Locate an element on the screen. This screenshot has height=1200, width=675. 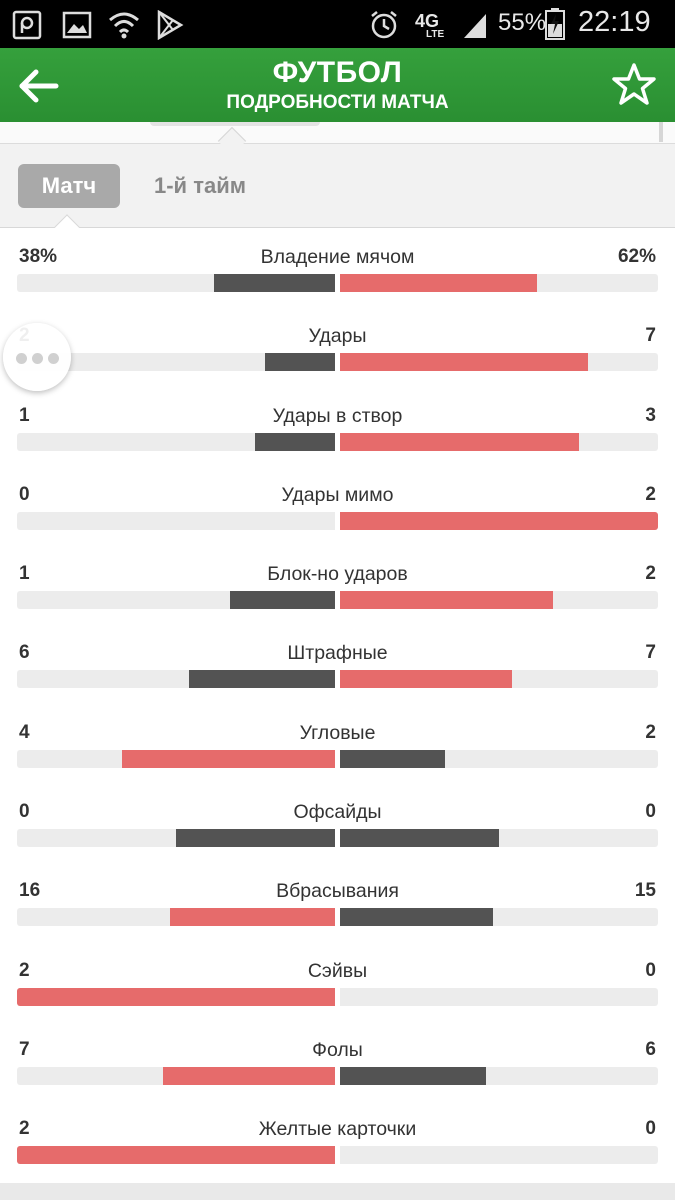
stat-row: 2 Сэйвы 0 is located at coordinates (337, 981).